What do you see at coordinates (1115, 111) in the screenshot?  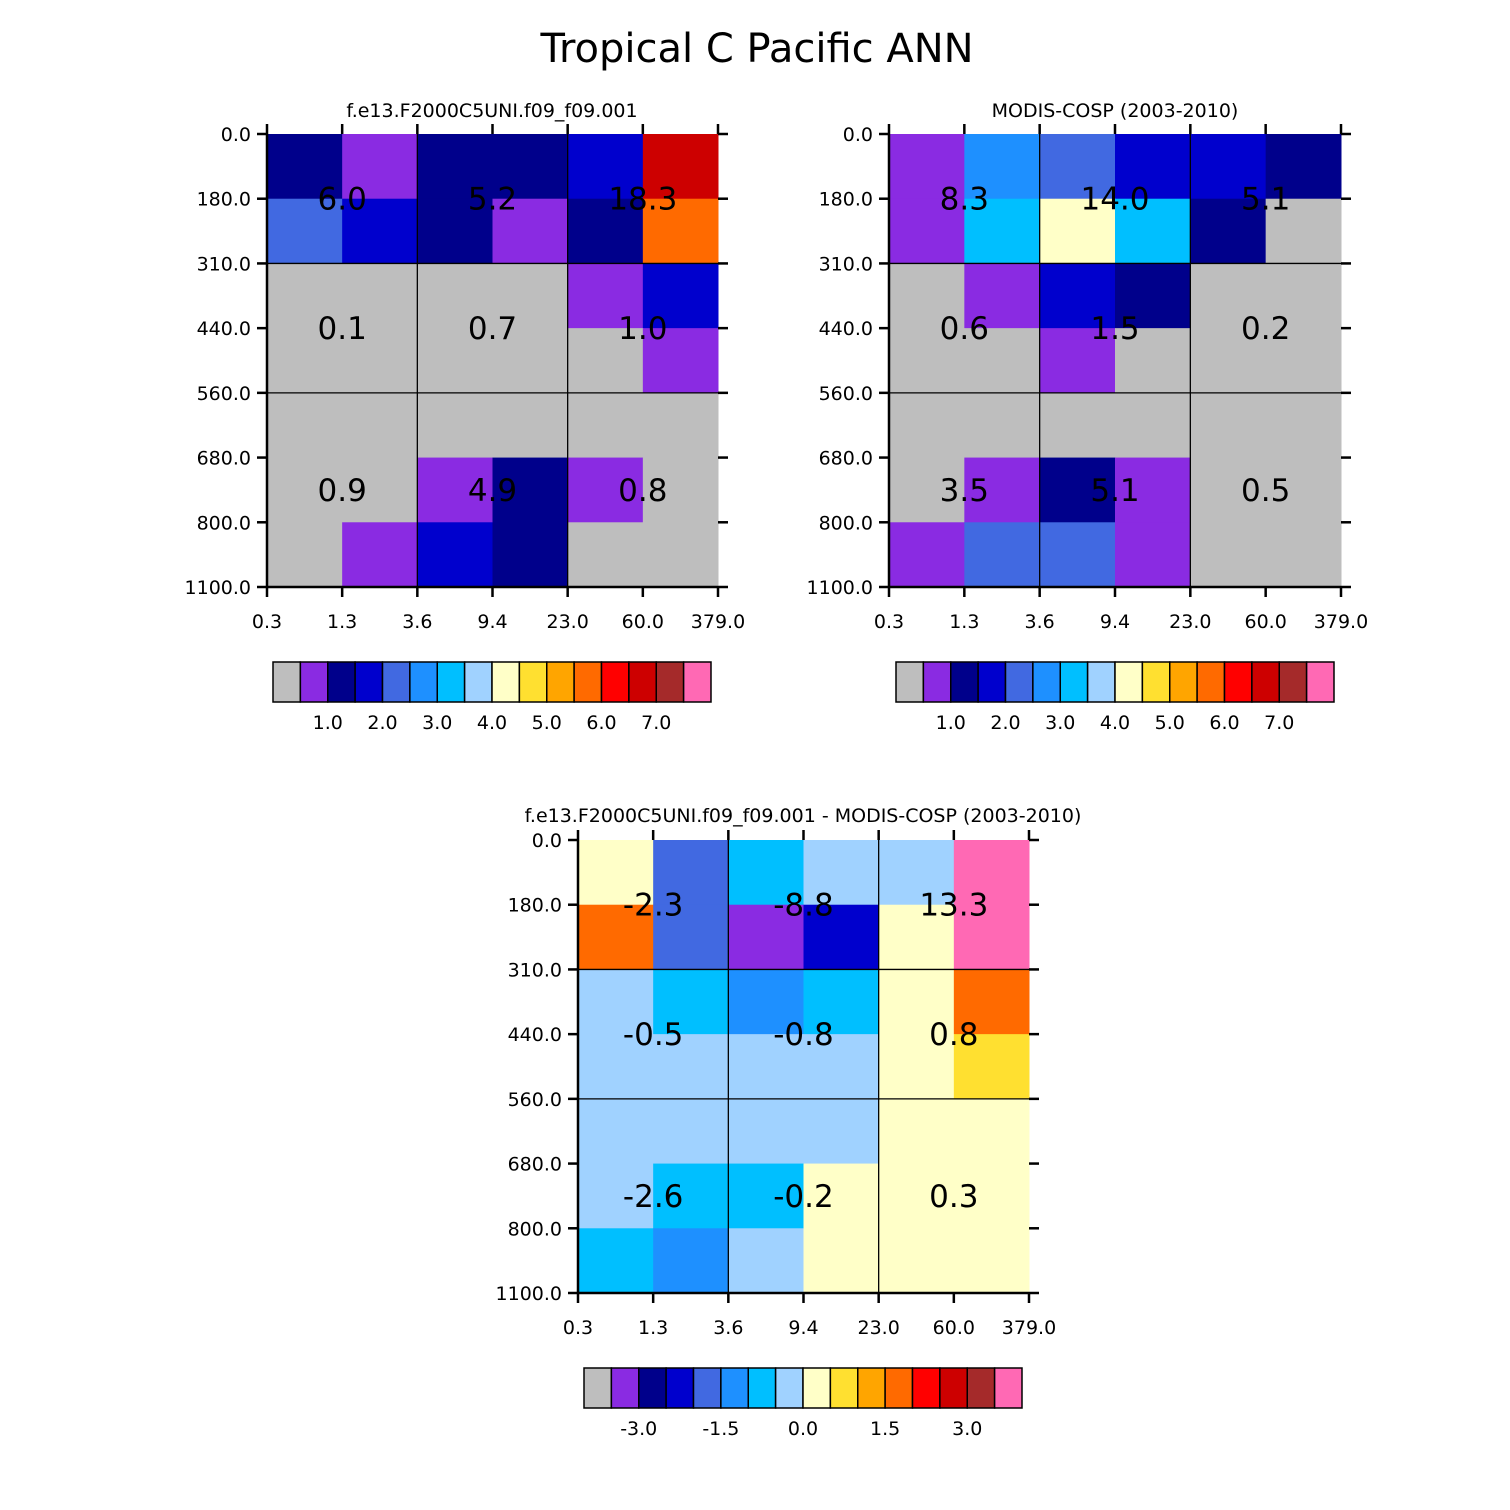 I see `panel-title: MODIS-COSP (2003-2010)` at bounding box center [1115, 111].